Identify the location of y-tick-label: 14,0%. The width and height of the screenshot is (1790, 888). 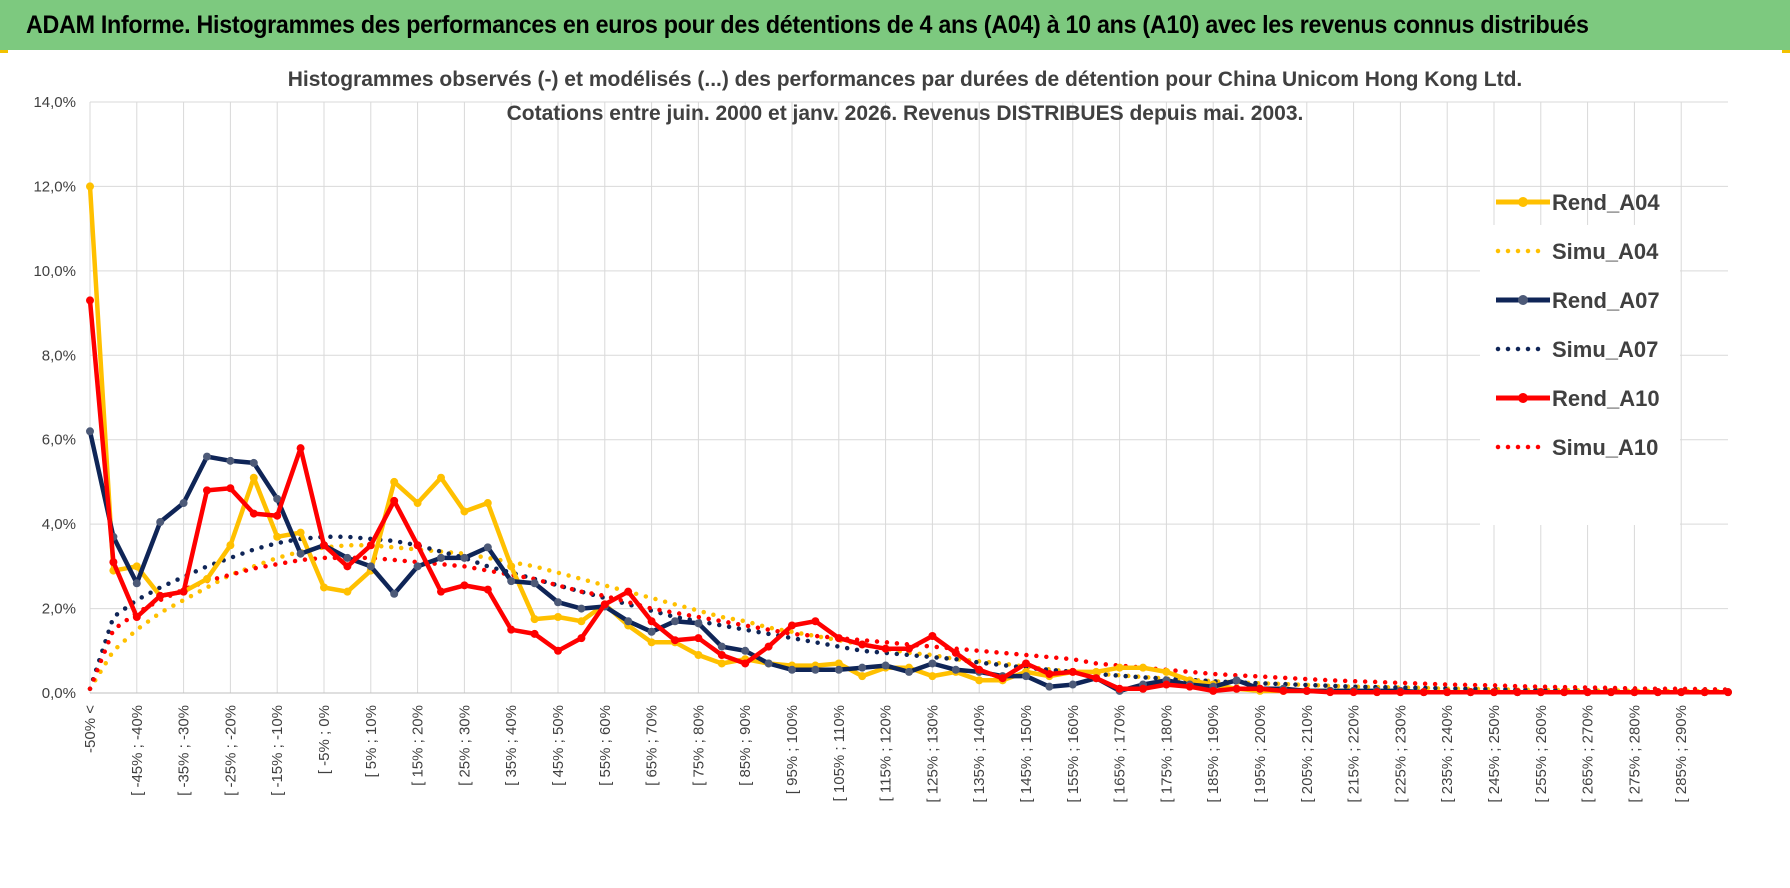
(54, 102).